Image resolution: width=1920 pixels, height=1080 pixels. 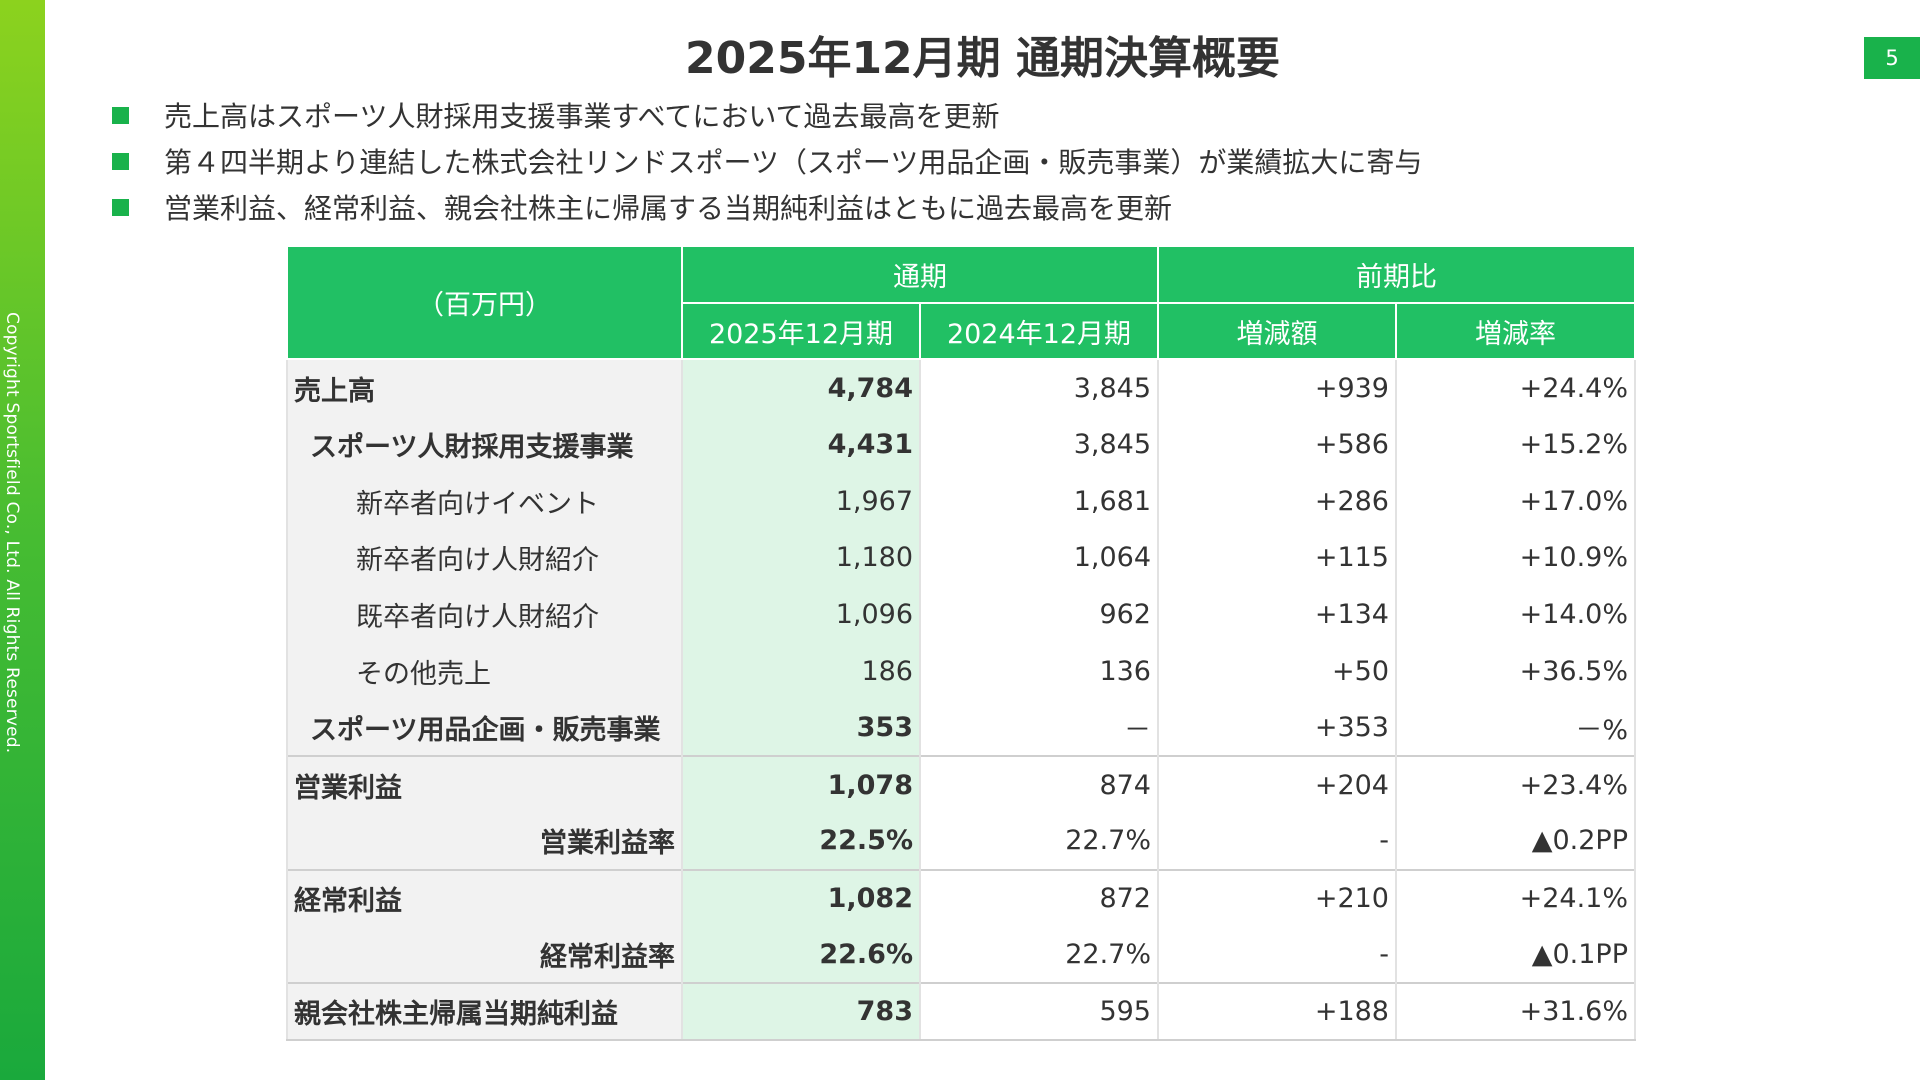 What do you see at coordinates (801, 614) in the screenshot?
I see `cell-current: 1,096` at bounding box center [801, 614].